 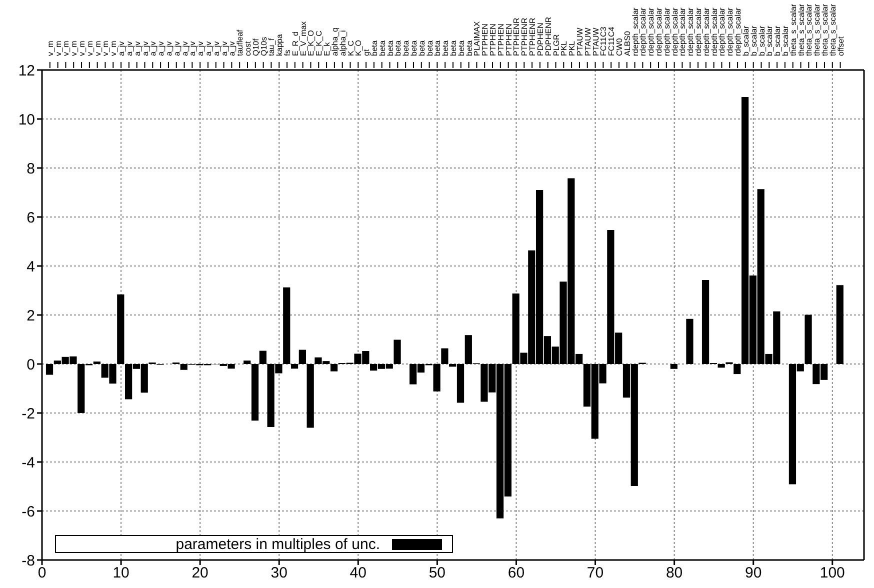 What do you see at coordinates (30, 315) in the screenshot?
I see `y-tick-label: 2` at bounding box center [30, 315].